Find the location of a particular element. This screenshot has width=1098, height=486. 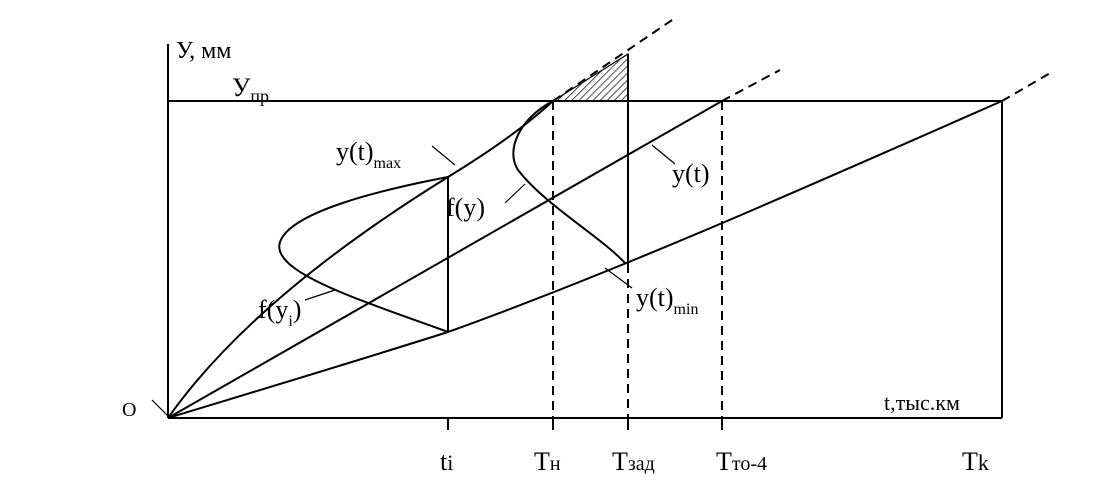

ymax-label: y(t)max is located at coordinates (368, 154).